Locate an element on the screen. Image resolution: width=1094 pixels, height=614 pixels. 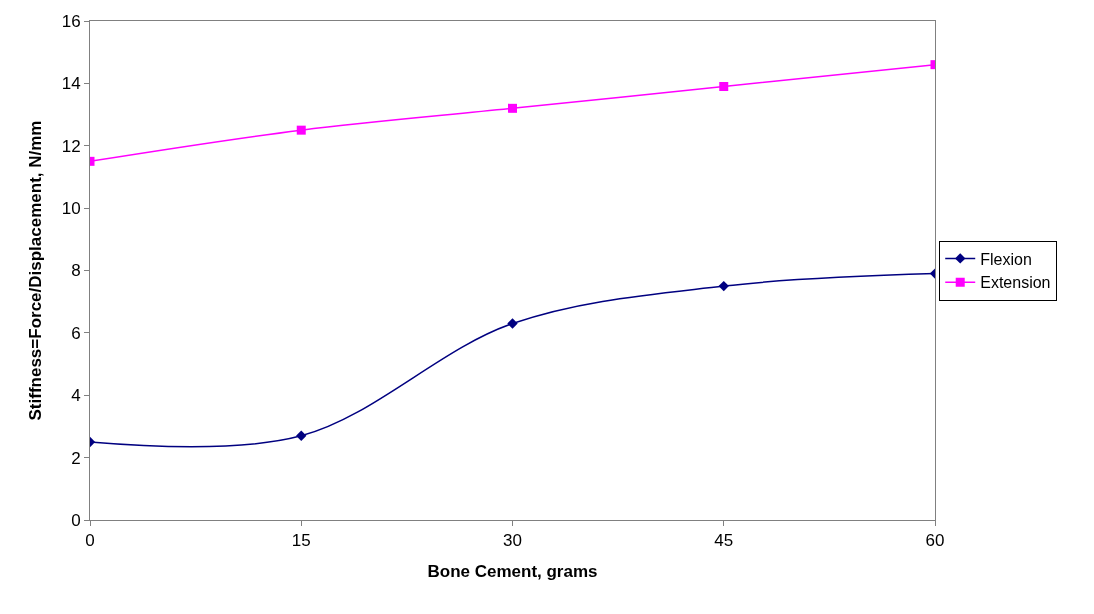
legend-label: Extension is located at coordinates (1015, 283).